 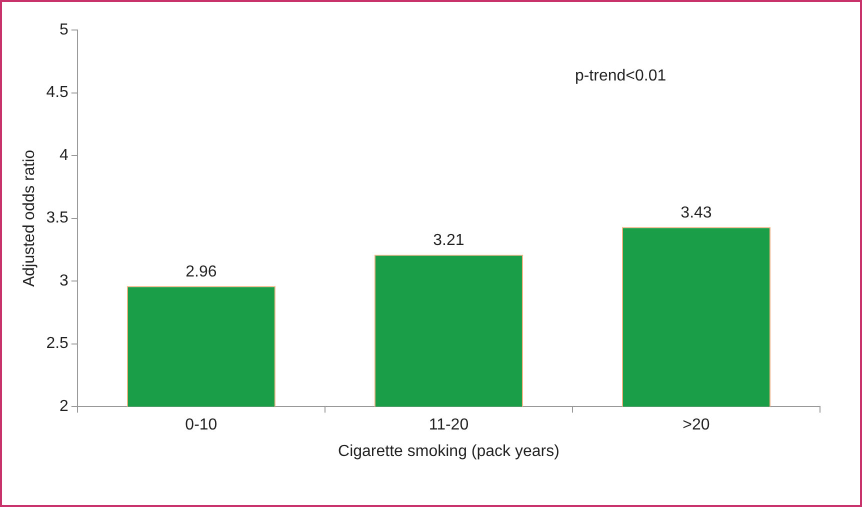 I want to click on y-tick-label: 2, so click(x=64, y=407).